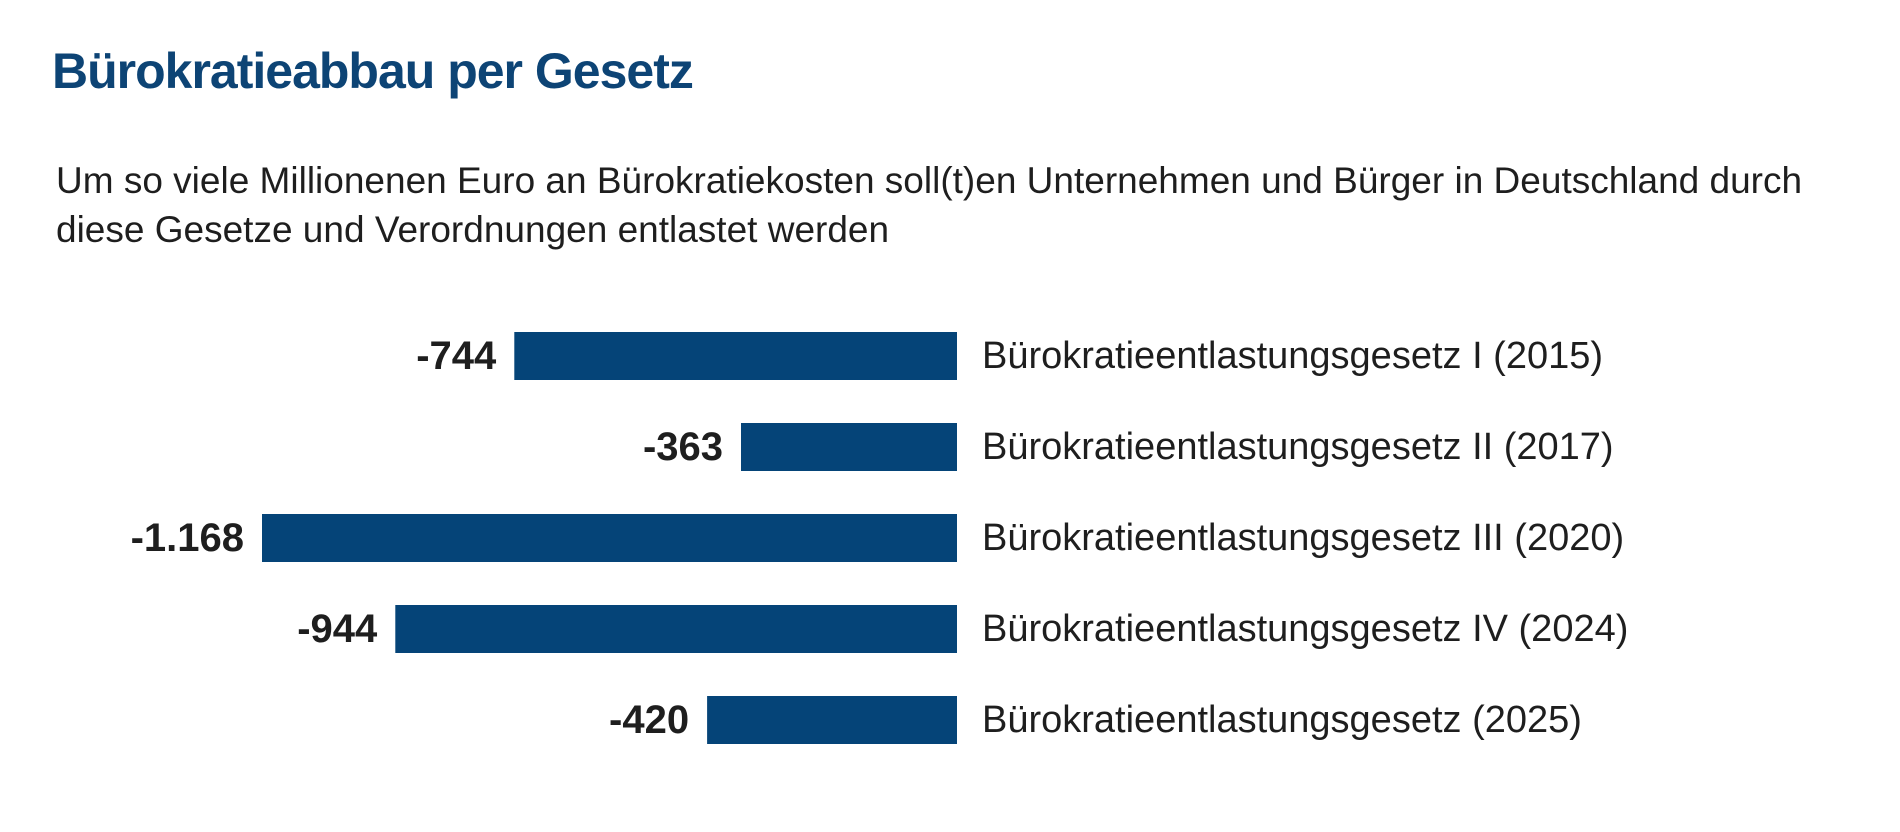 The width and height of the screenshot is (1900, 832). Describe the element at coordinates (683, 447) in the screenshot. I see `value-label-2: -363` at that location.